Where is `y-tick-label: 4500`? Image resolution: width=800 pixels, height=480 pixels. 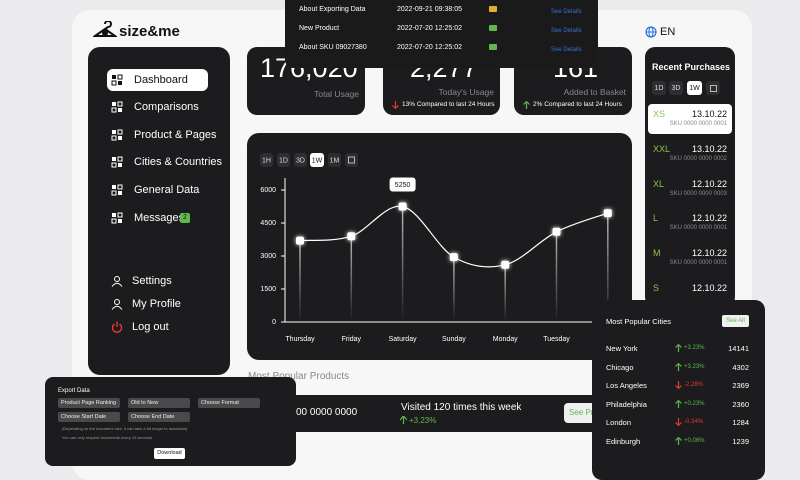
y-tick-label: 4500 is located at coordinates (268, 223).